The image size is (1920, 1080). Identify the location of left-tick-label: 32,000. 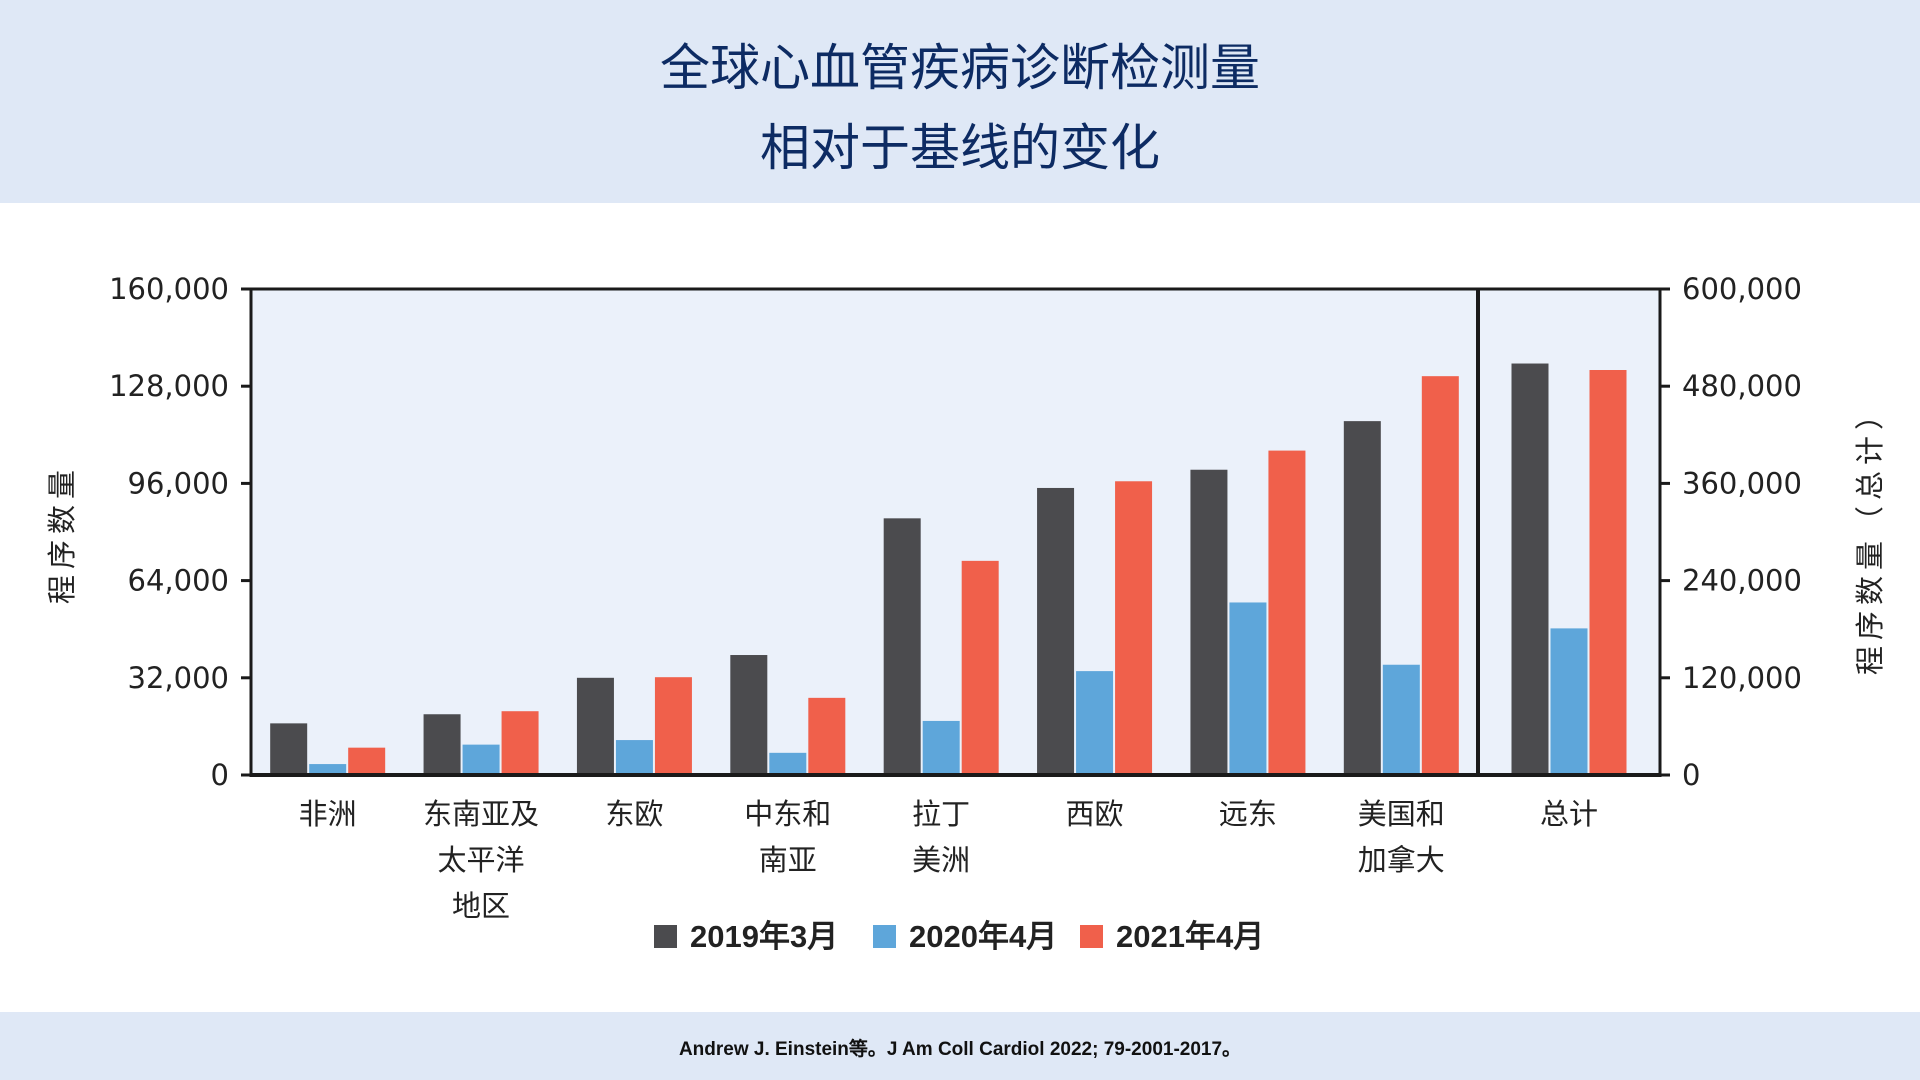
(178, 678).